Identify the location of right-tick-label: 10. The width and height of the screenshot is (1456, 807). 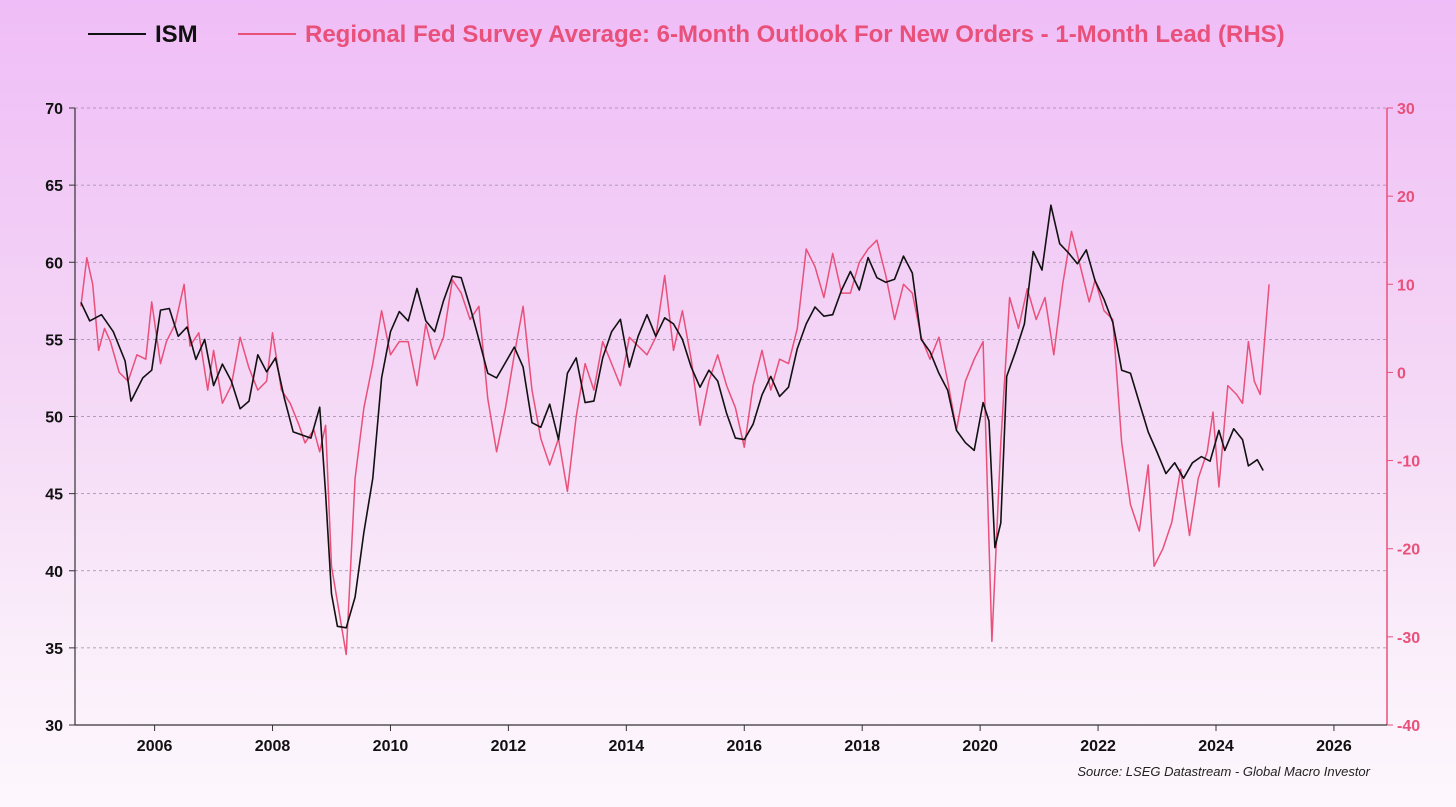
(1406, 285).